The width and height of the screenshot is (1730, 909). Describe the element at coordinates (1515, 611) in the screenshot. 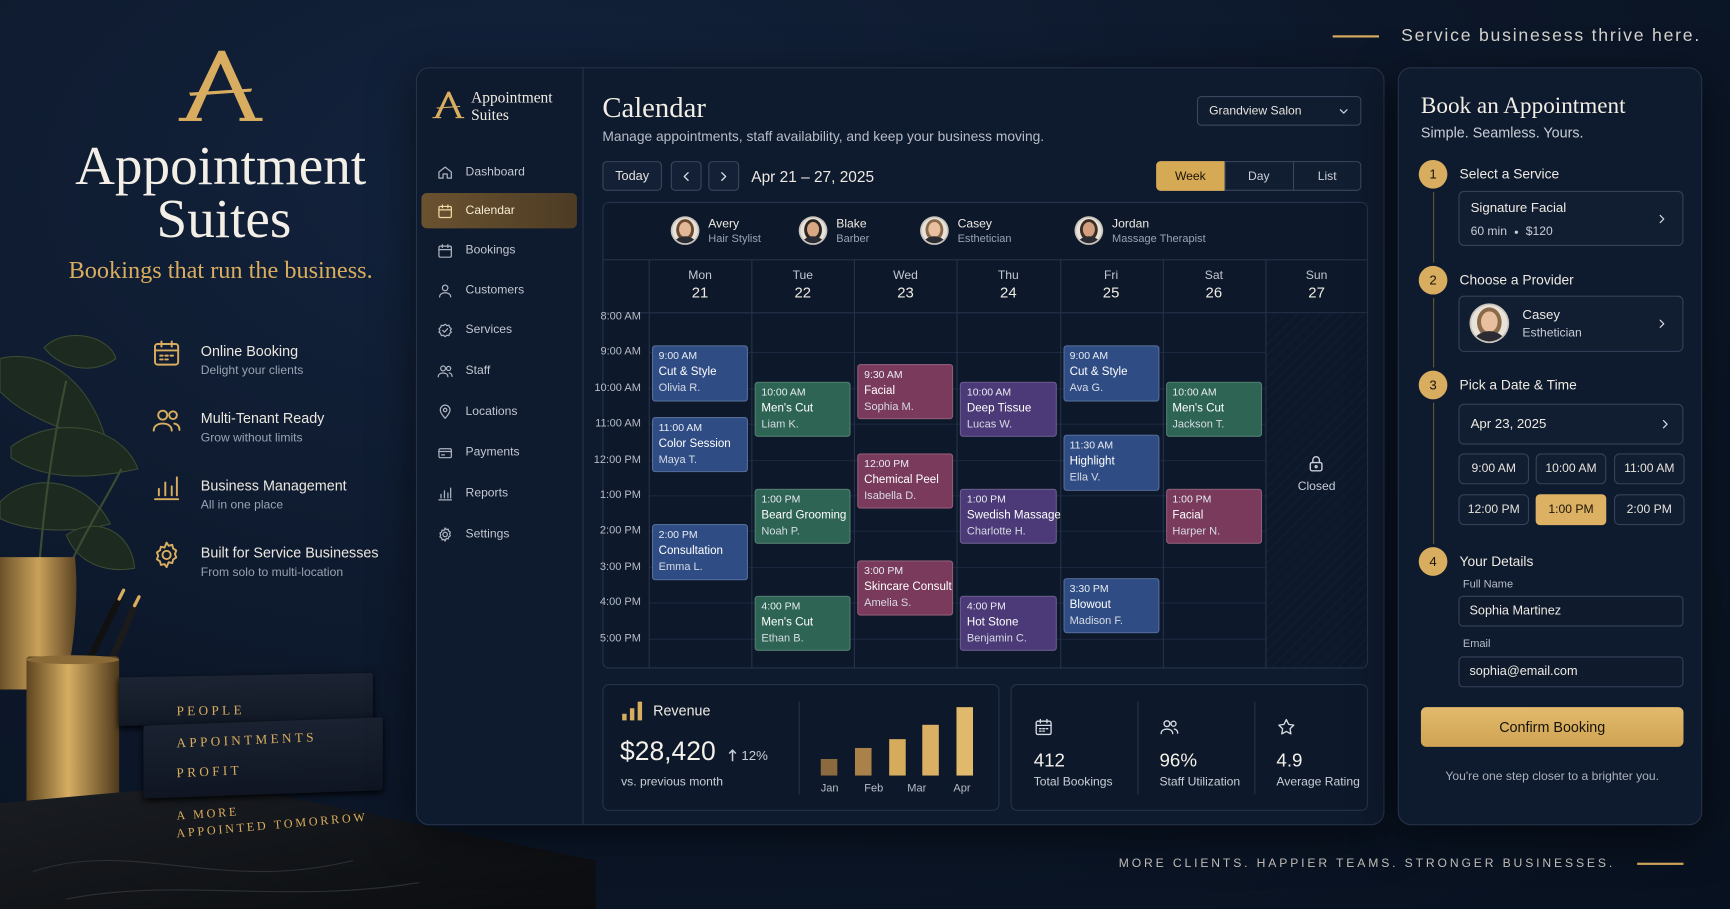

I see `field-value: Sophia Martinez` at that location.